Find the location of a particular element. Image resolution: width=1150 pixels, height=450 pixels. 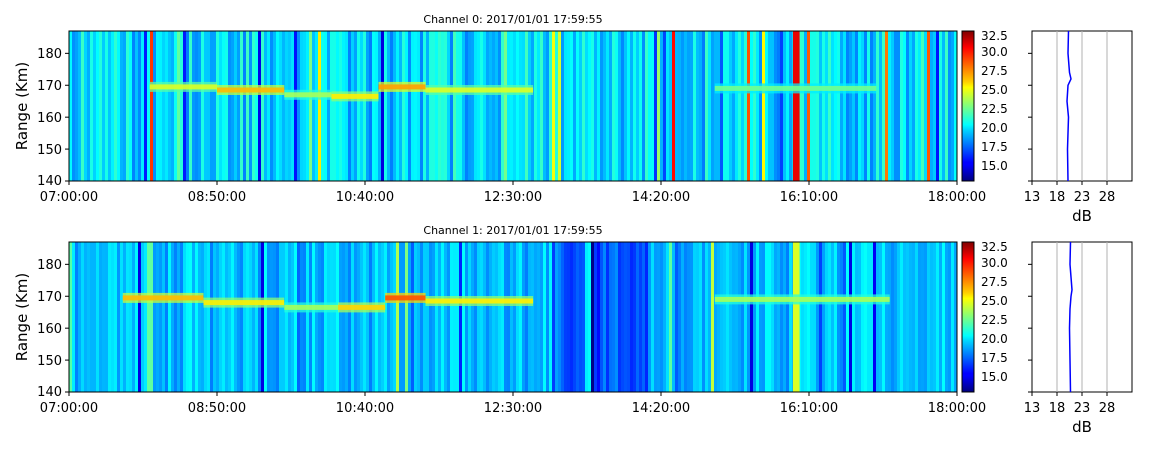

channel-0-xtick-label: 08:50:00 is located at coordinates (217, 197).